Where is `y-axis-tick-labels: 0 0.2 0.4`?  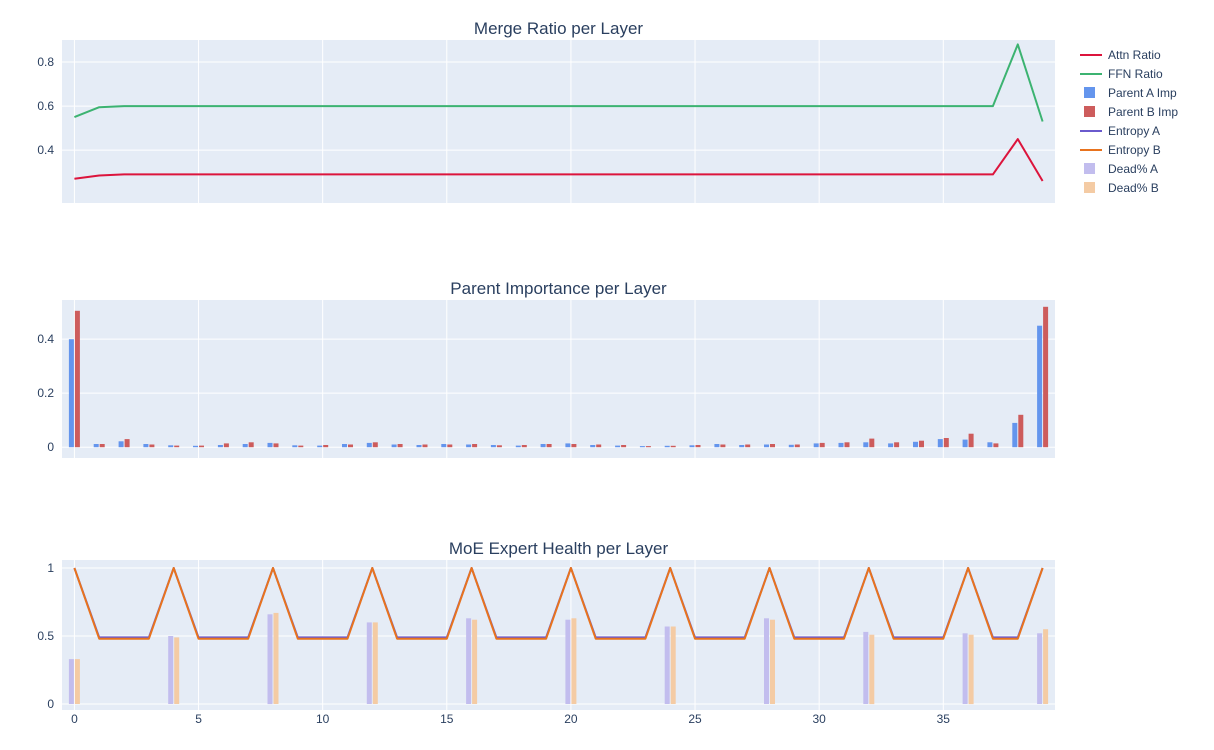
y-axis-tick-labels: 0 0.2 0.4 is located at coordinates (45, 393).